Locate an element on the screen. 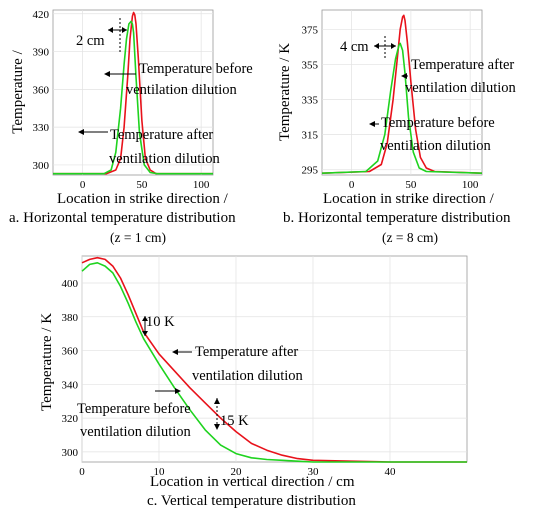  annotation-after-line1-b: Temperature after is located at coordinates (462, 65).